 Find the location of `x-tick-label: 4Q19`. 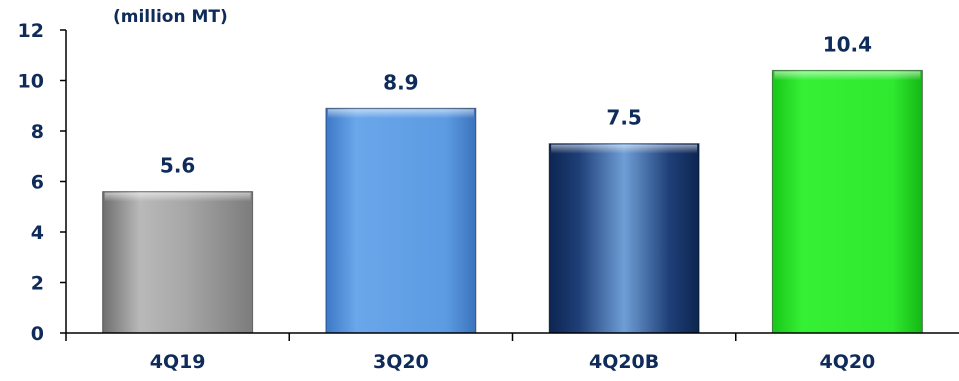

x-tick-label: 4Q19 is located at coordinates (178, 362).